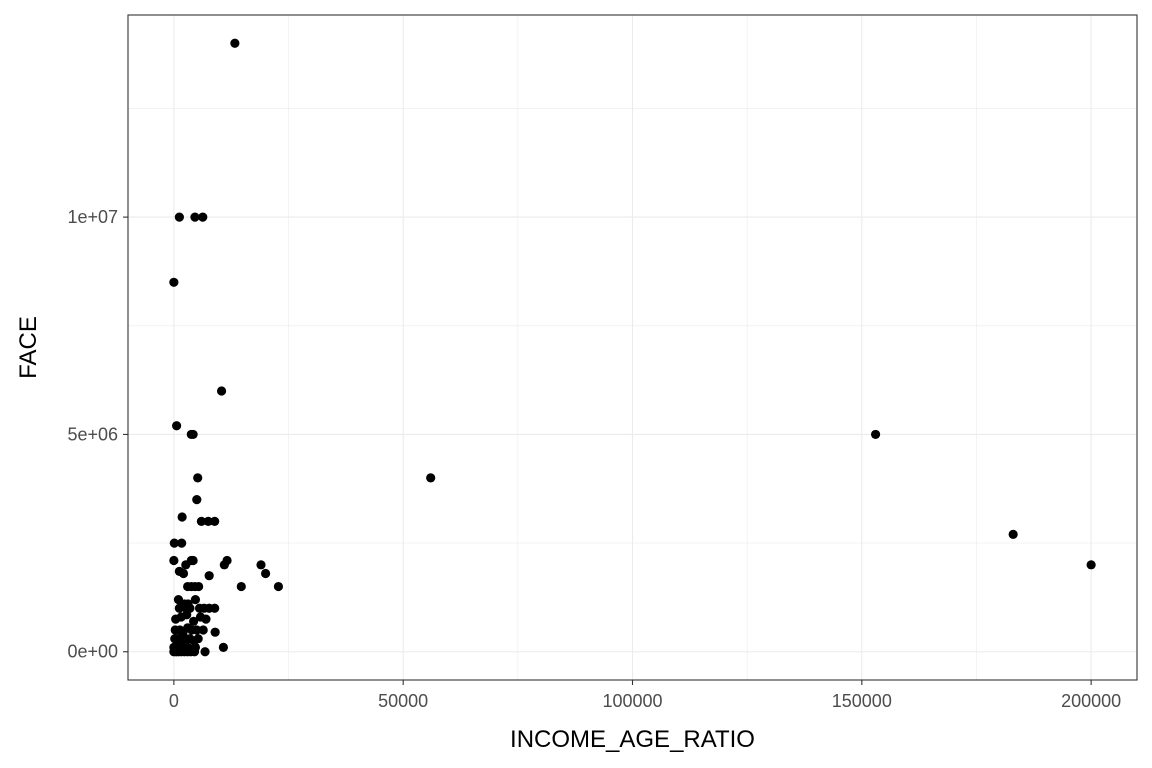 The width and height of the screenshot is (1152, 768). What do you see at coordinates (862, 701) in the screenshot?
I see `x-tick-label: 150000` at bounding box center [862, 701].